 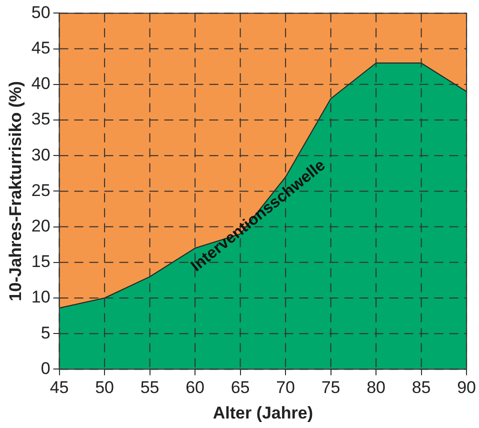 What do you see at coordinates (262, 412) in the screenshot?
I see `x-axis-title: Alter (Jahre)` at bounding box center [262, 412].